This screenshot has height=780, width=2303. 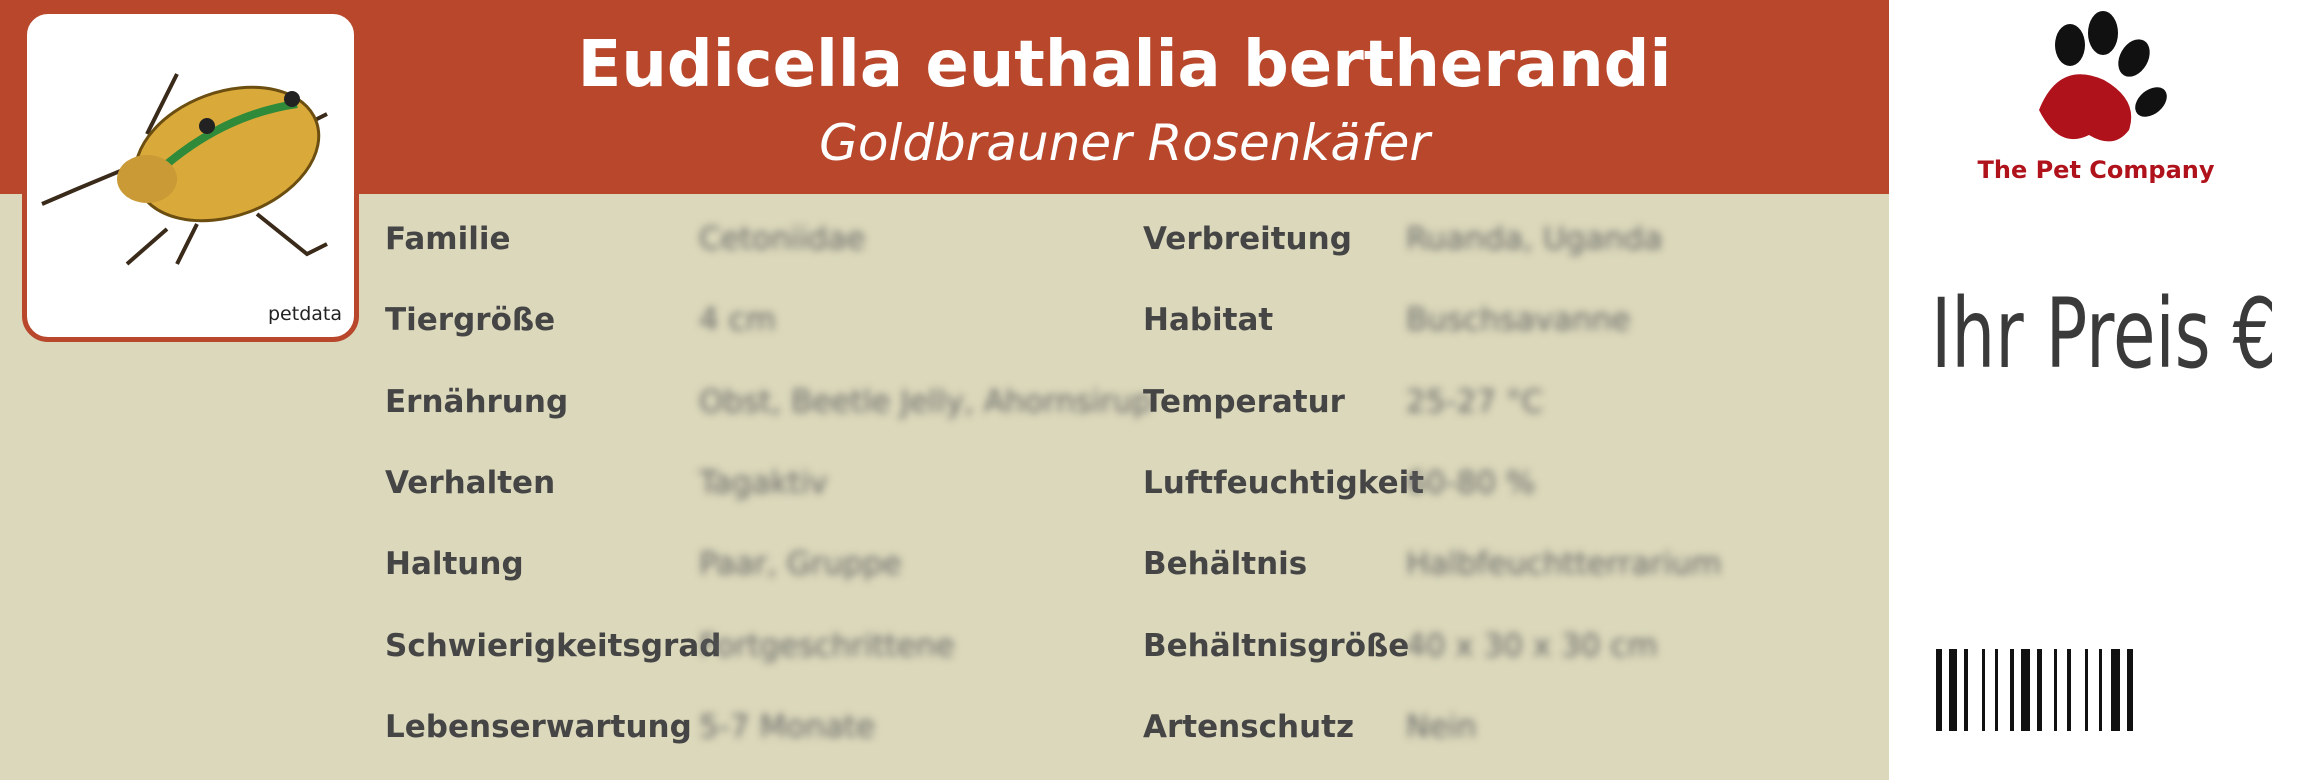 I want to click on attribute-value: Ruanda, Uganda, so click(x=1534, y=239).